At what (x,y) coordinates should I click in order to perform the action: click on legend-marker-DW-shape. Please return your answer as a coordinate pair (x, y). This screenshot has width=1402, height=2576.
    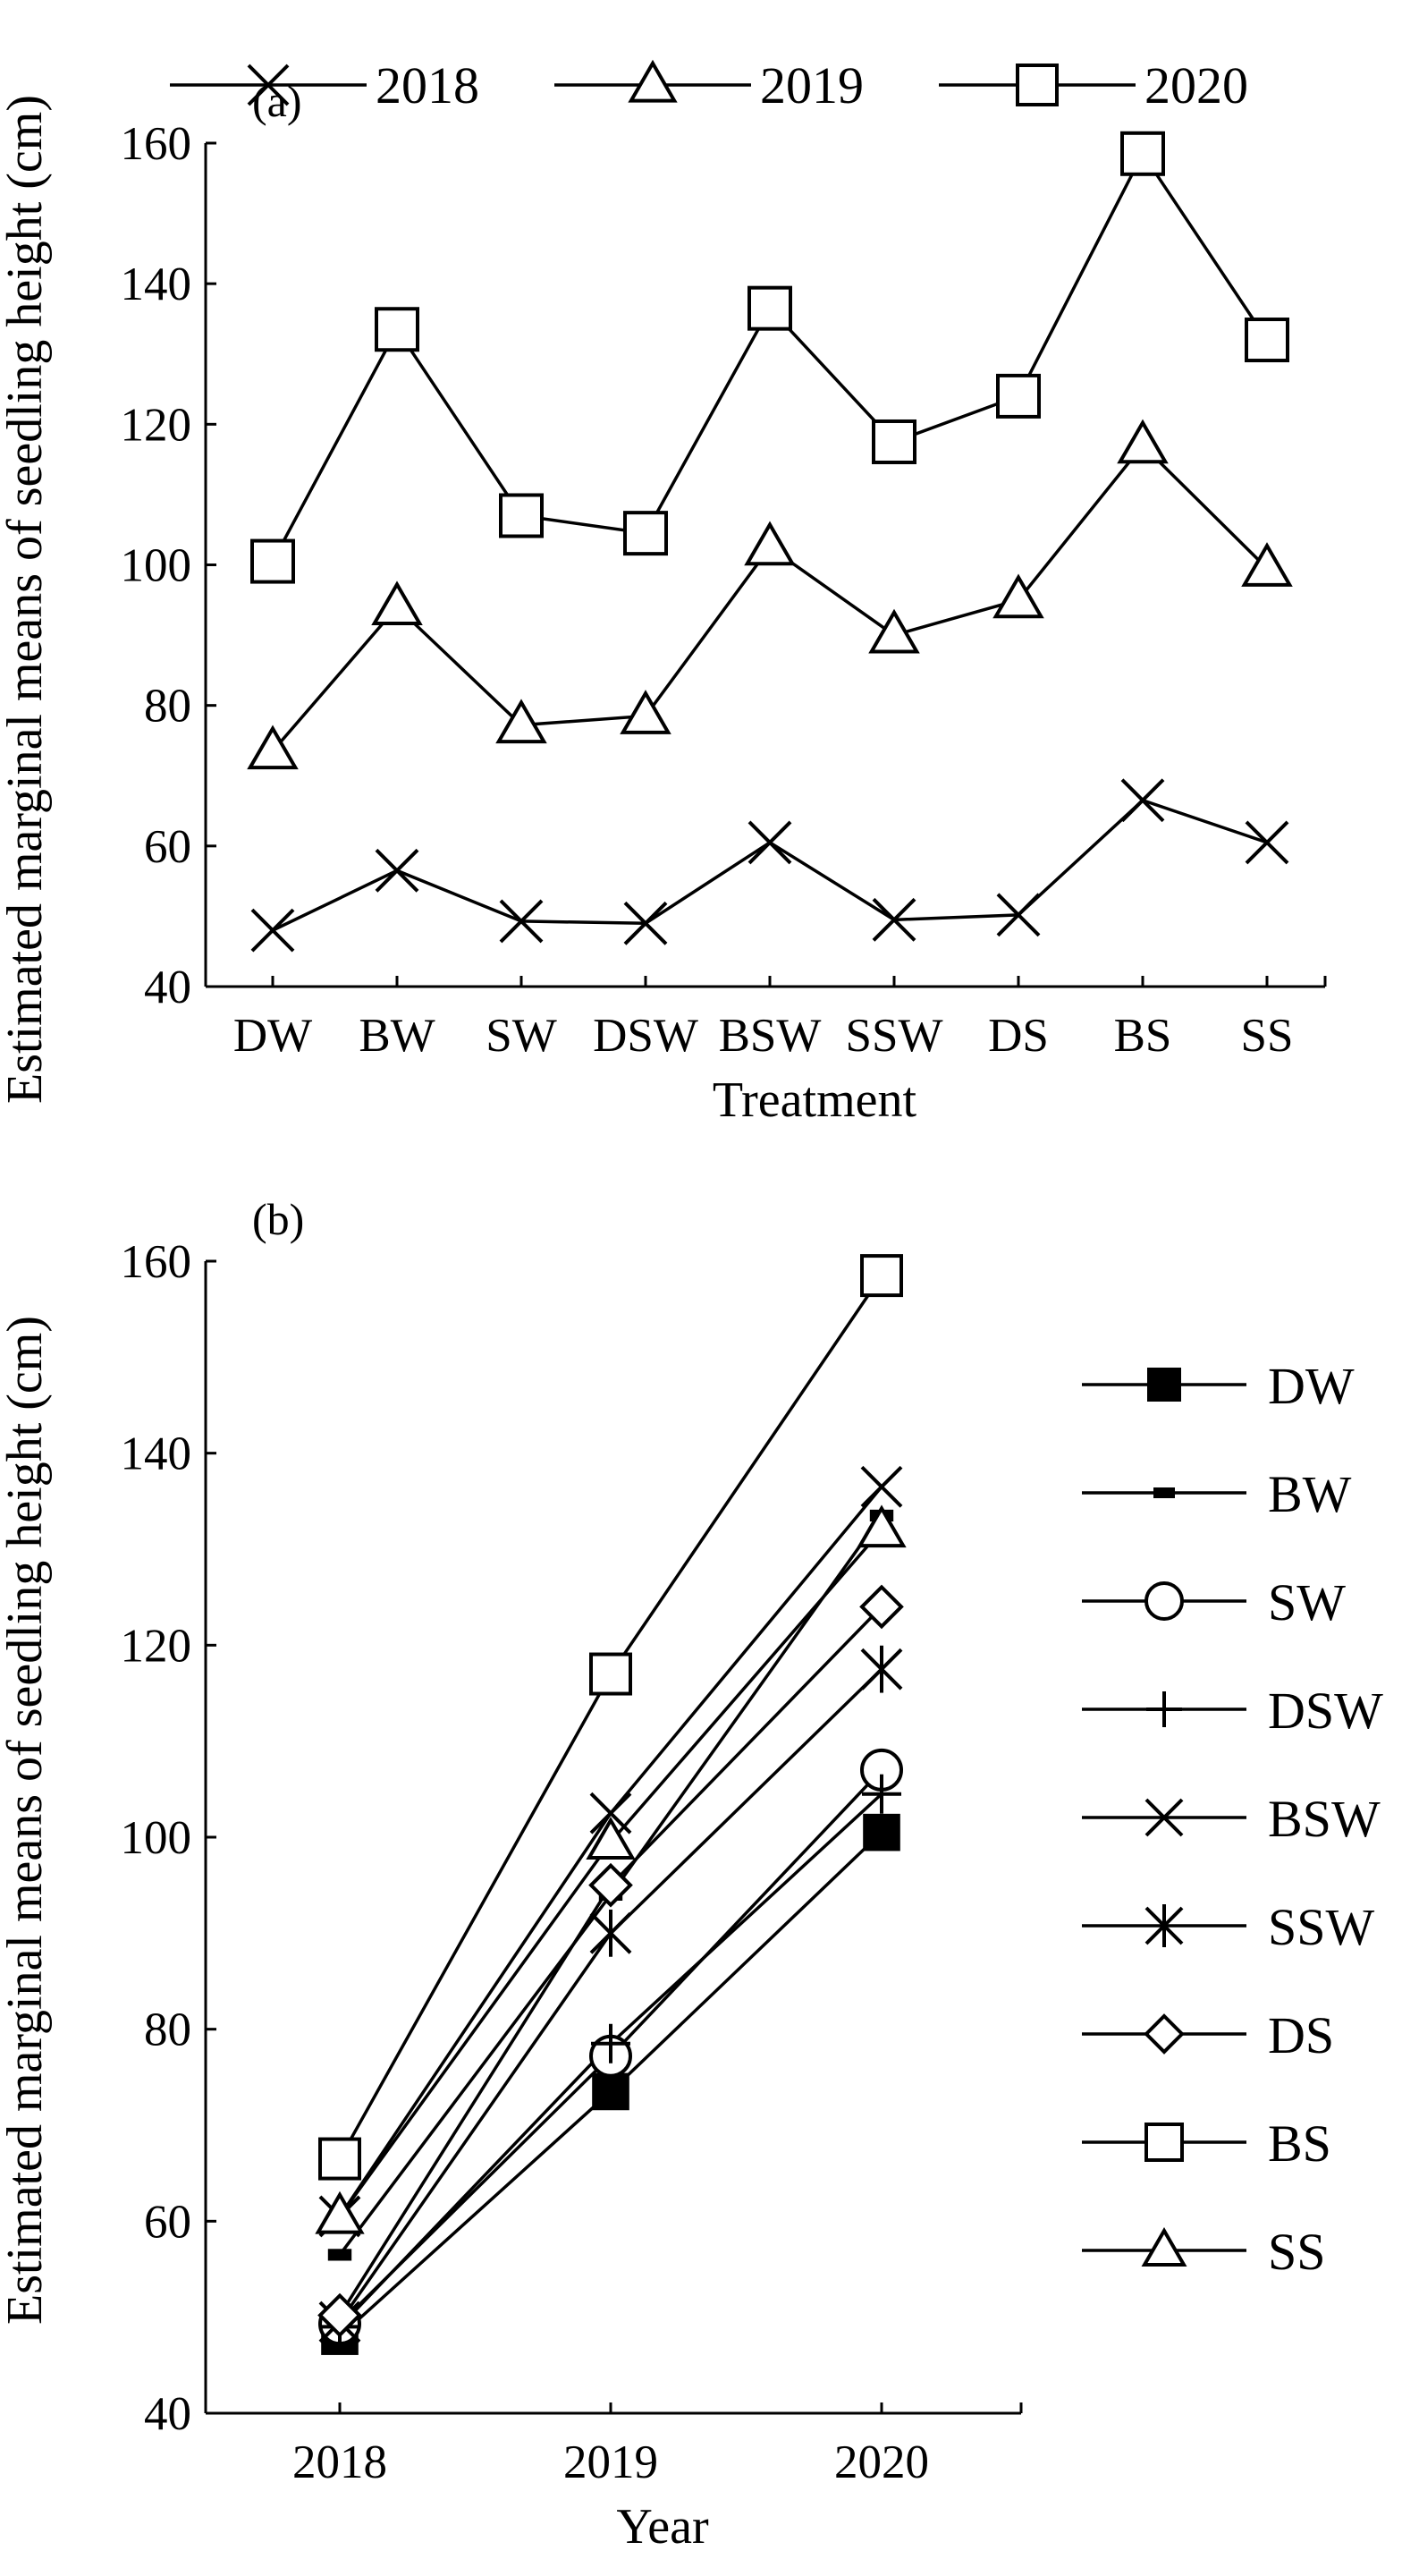
    Looking at the image, I should click on (1164, 1385).